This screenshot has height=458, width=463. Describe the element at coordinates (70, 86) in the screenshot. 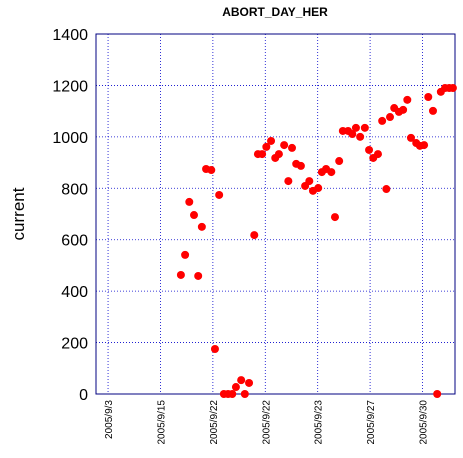

I see `y-tick-label: 1200` at that location.